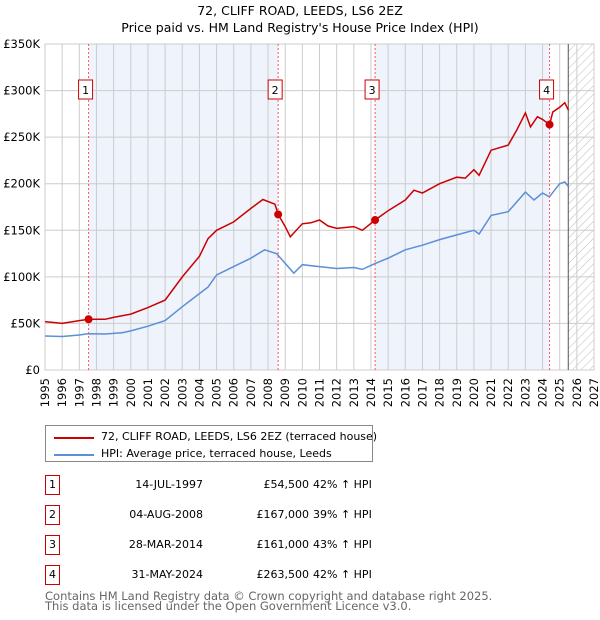 The height and width of the screenshot is (620, 600). What do you see at coordinates (52, 485) in the screenshot?
I see `sale-number-badge: 1` at bounding box center [52, 485].